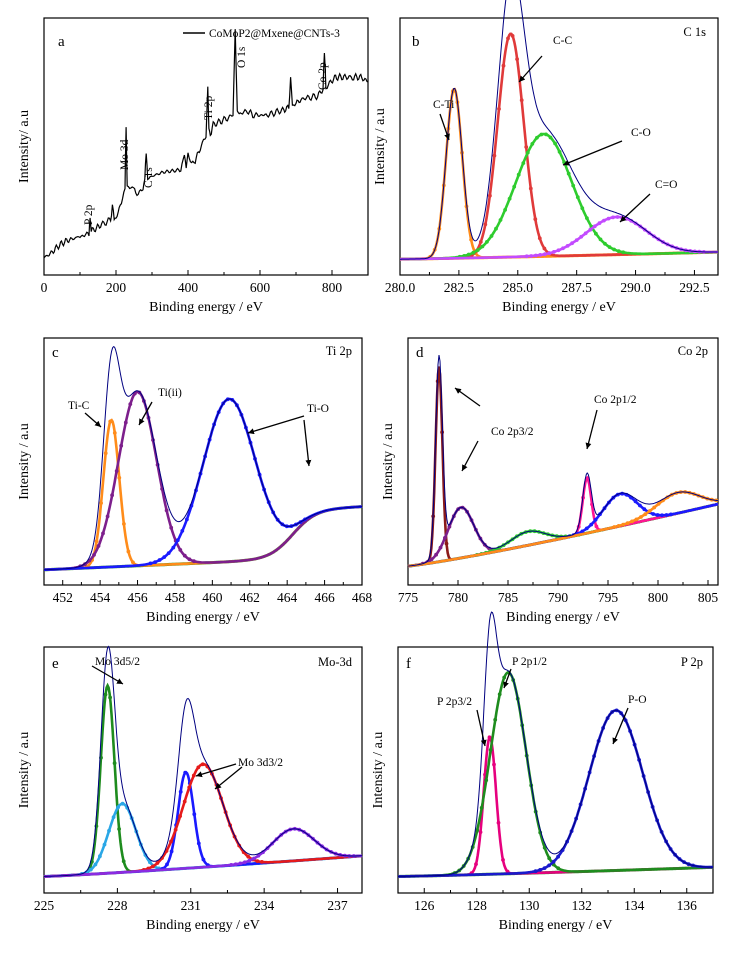 The image size is (738, 960). I want to click on panel-title: C 1s, so click(694, 32).